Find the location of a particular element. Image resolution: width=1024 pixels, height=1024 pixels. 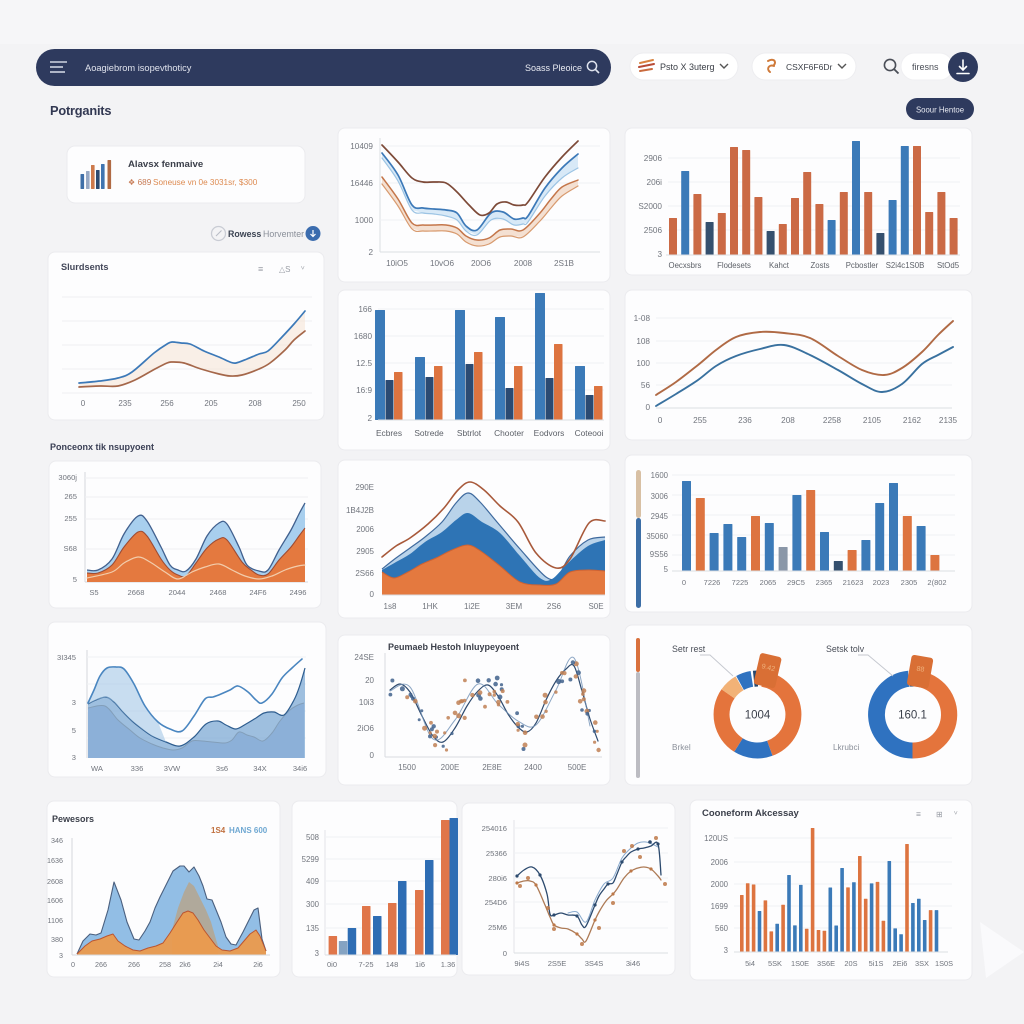

svg-text: 1004 is located at coordinates (758, 716).